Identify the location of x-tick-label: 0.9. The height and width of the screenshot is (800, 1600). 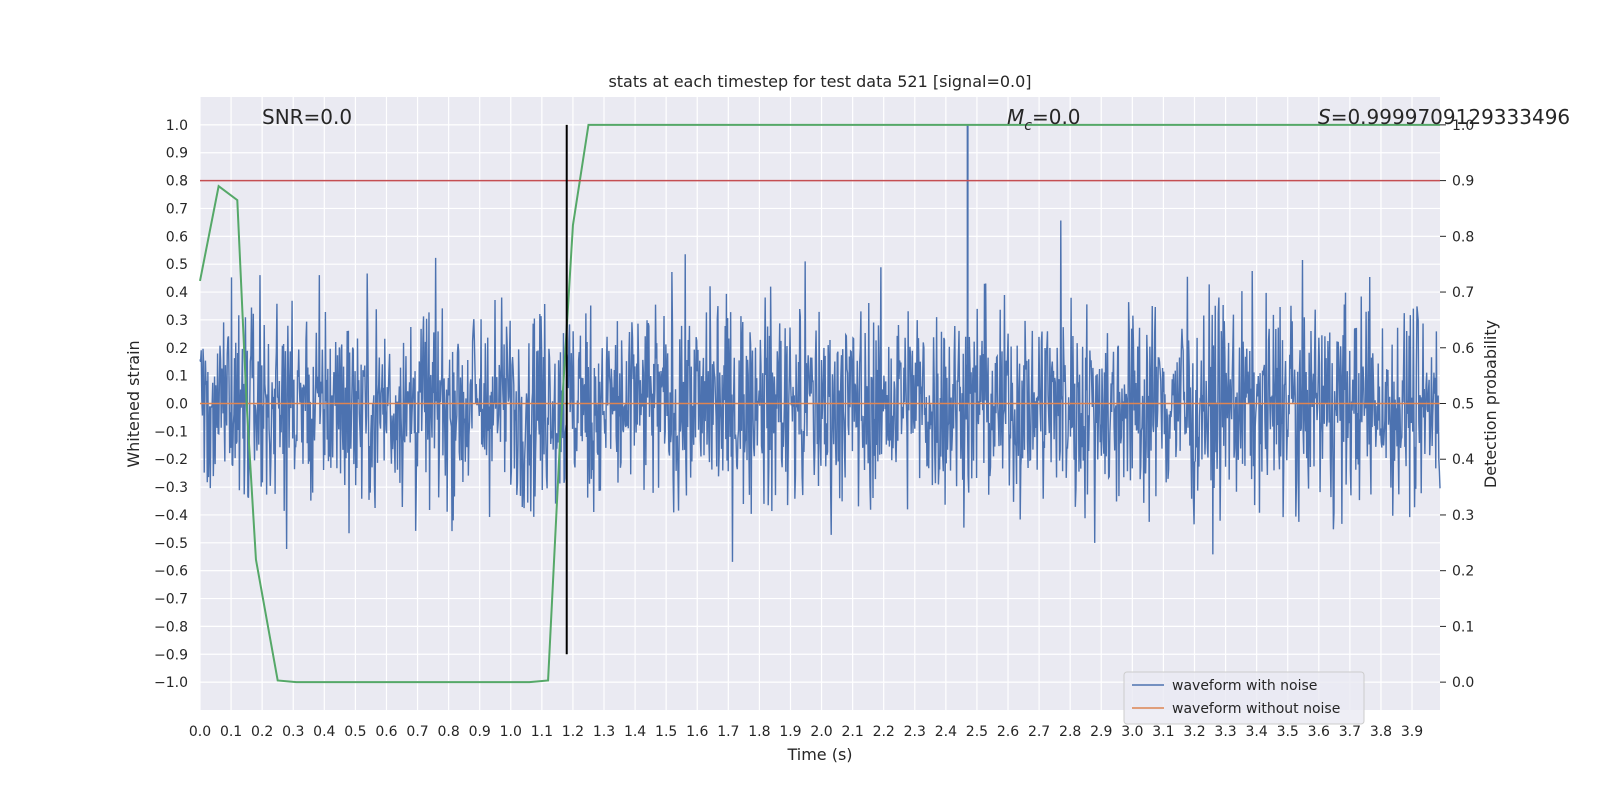
(480, 732).